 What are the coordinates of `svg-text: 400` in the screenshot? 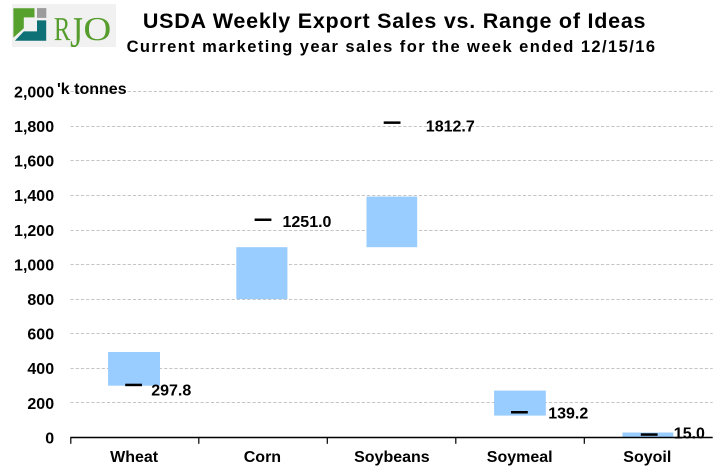 It's located at (40, 369).